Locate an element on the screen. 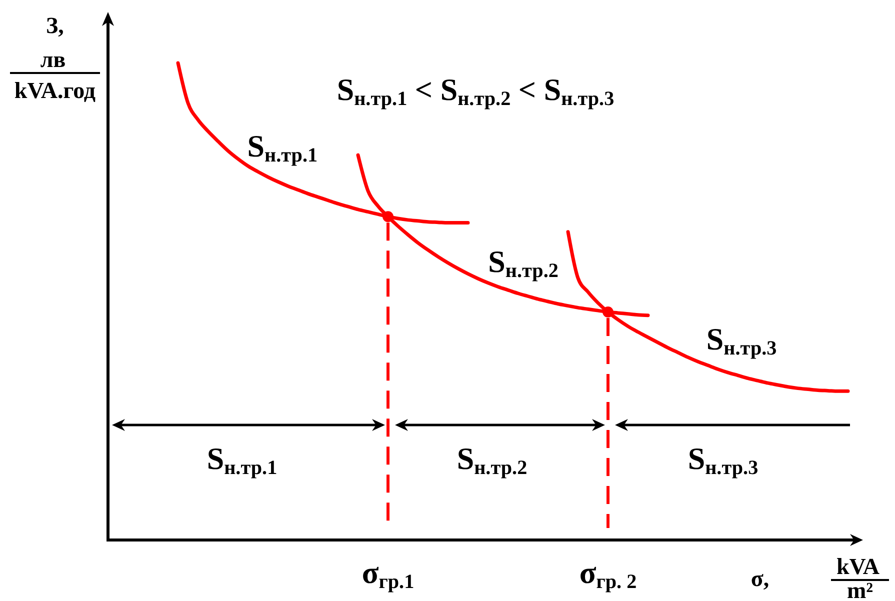  y-axis-title: З, лв kVA.год is located at coordinates (55, 58).